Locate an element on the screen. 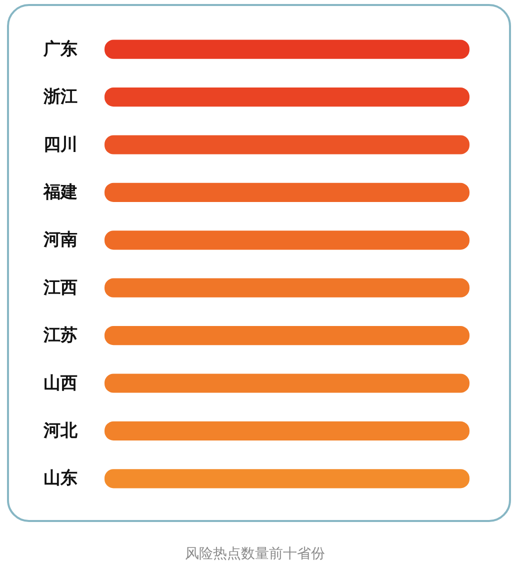  y-tick-label: 浙江 is located at coordinates (60, 97).